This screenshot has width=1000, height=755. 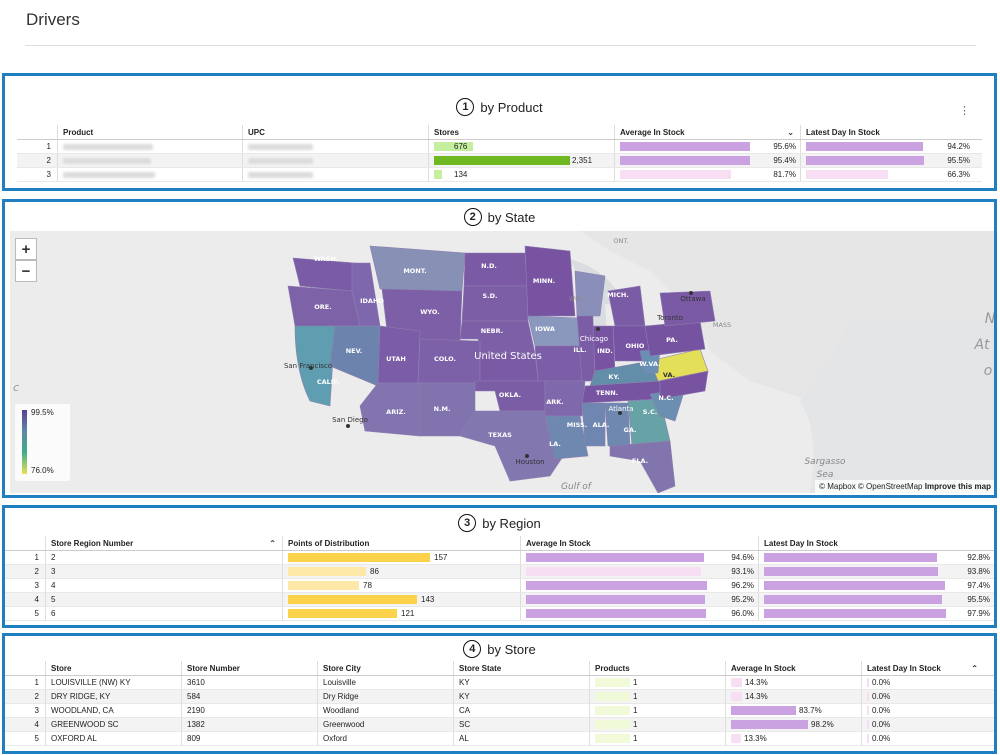 I want to click on label-ariz: ARIZ., so click(x=396, y=412).